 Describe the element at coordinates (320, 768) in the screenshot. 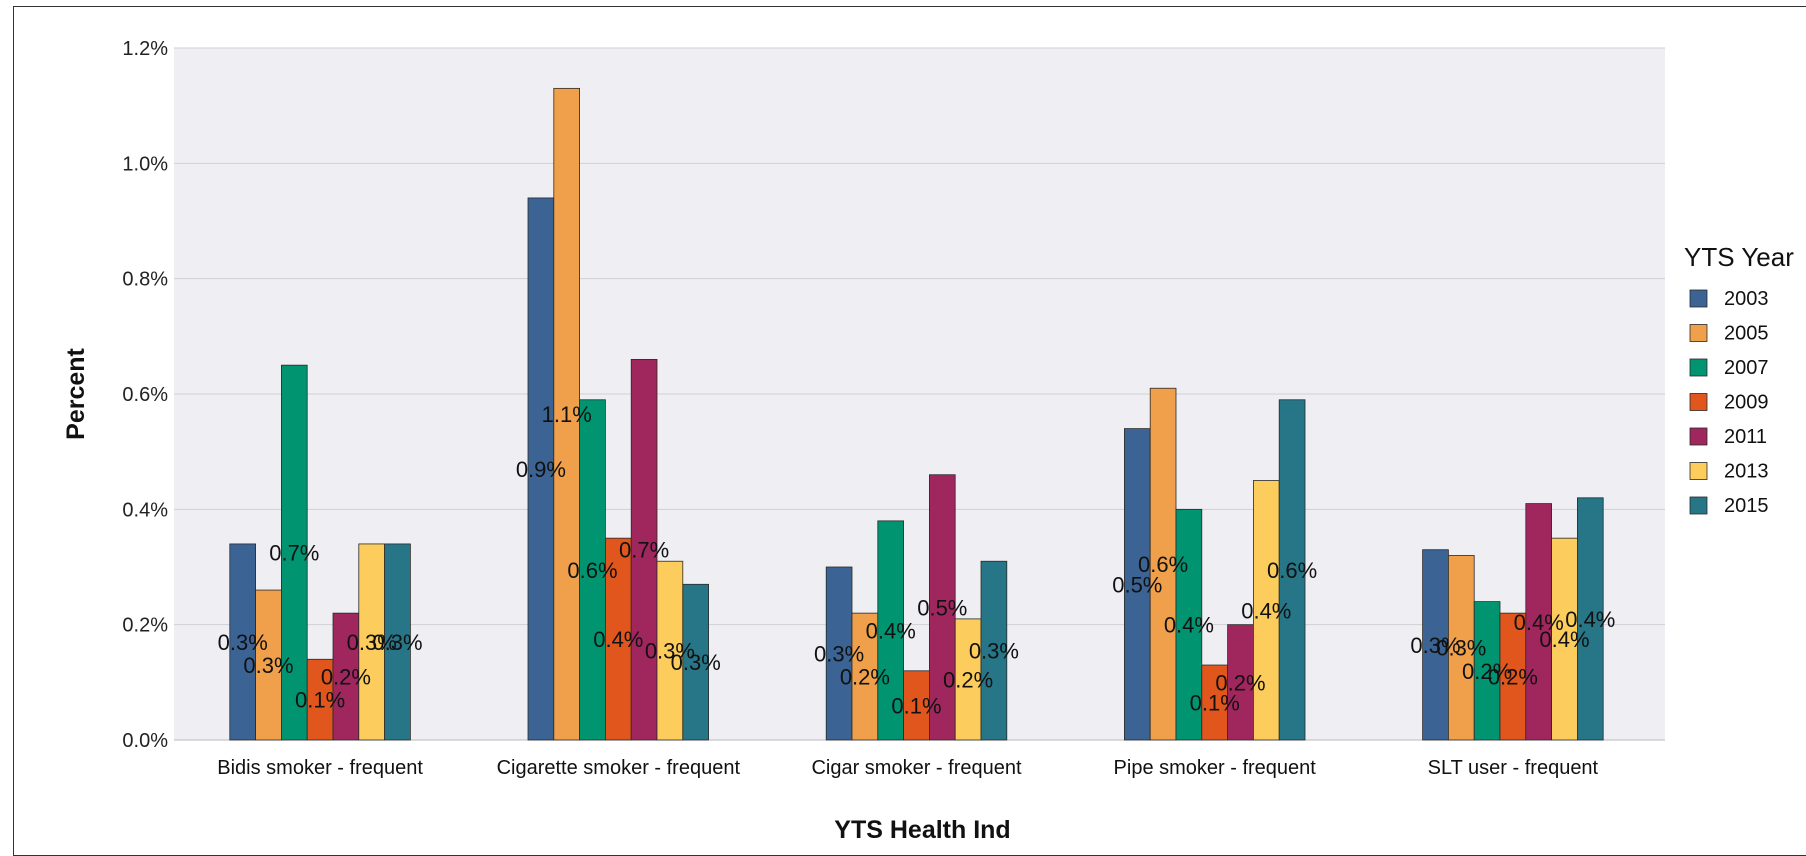

I see `x-tick-label: Bidis smoker - frequent` at that location.